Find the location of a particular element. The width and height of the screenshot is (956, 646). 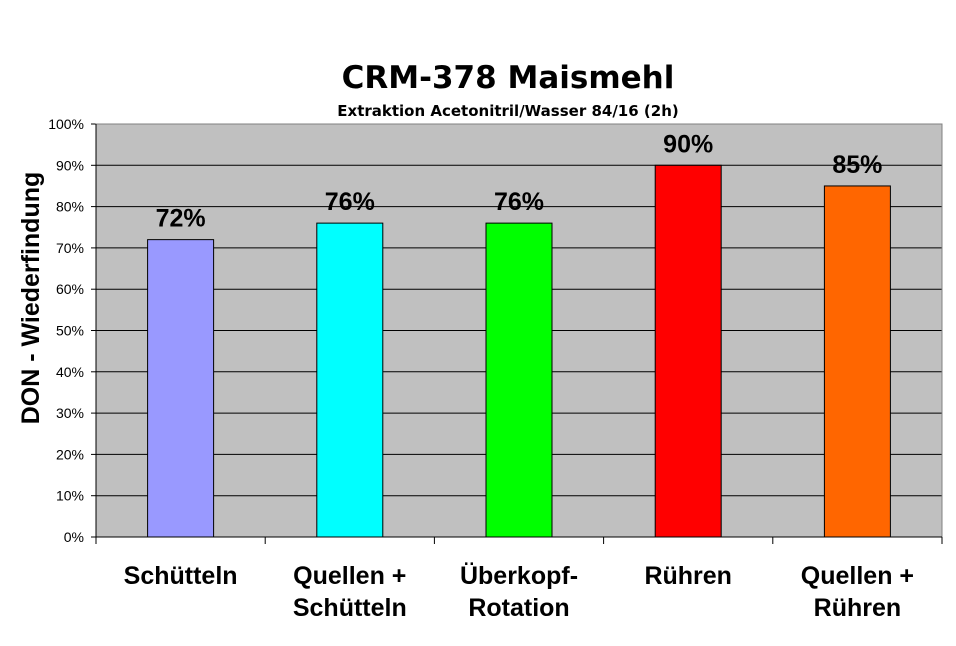

y-tick-label: 100% is located at coordinates (66, 124).